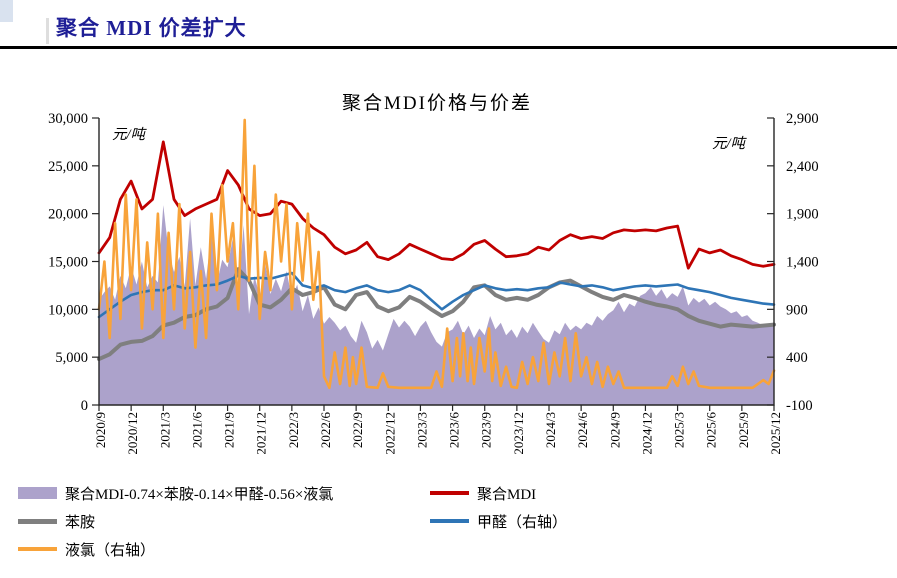 The width and height of the screenshot is (897, 578). I want to click on corner-accent-block, so click(6, 11).